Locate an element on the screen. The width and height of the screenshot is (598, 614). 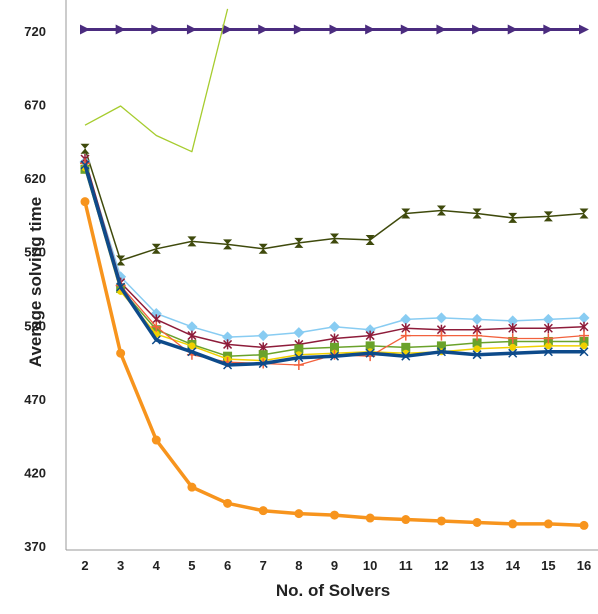
x-axis-title: No. of Solvers is located at coordinates (333, 590).